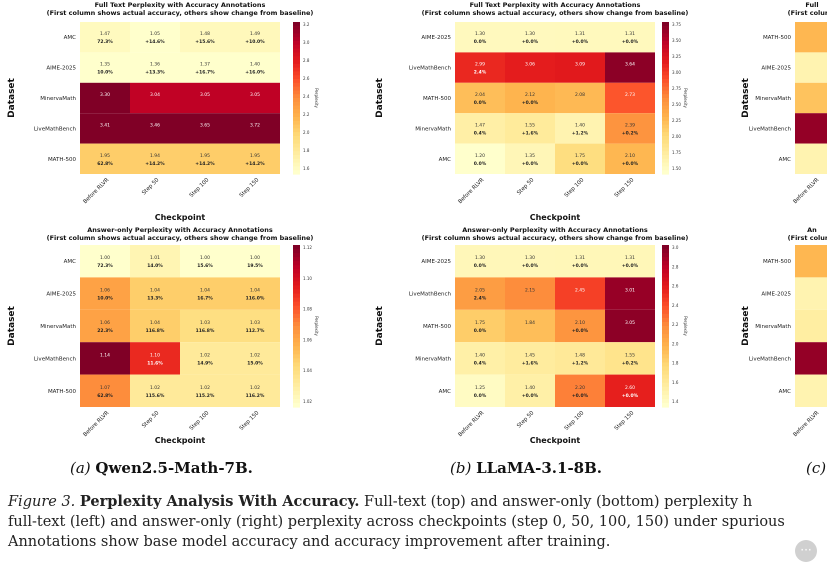 This screenshot has width=827, height=570. What do you see at coordinates (480, 95) in the screenshot?
I see `cell-value-label: 2.04` at bounding box center [480, 95].